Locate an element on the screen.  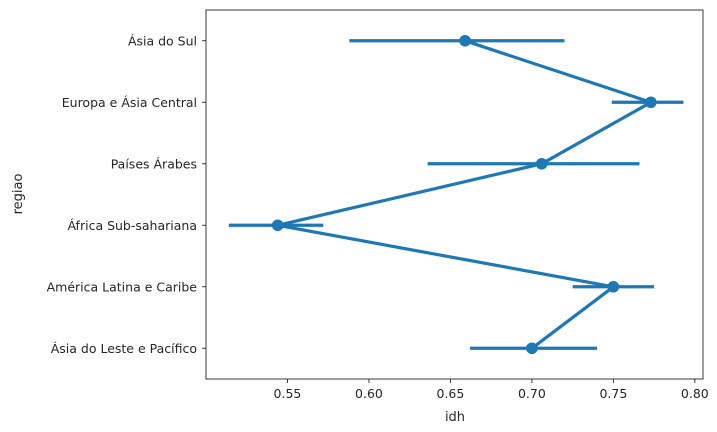
x-axis: 0.55 0.60 0.65 0.70 0.75 0.80 is located at coordinates (491, 390).